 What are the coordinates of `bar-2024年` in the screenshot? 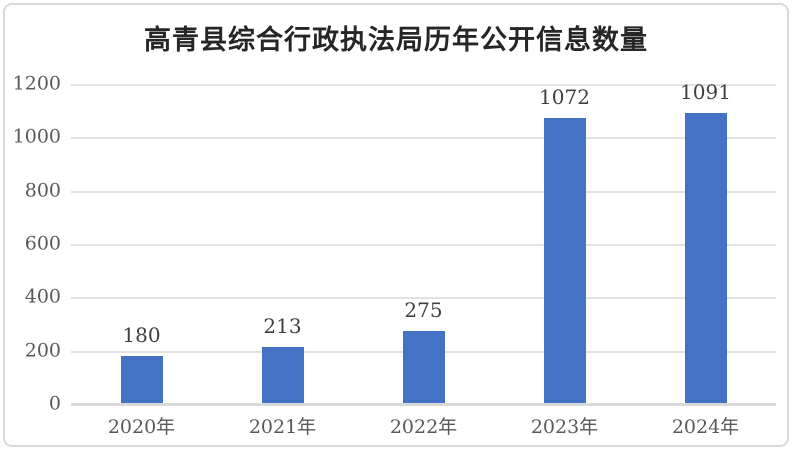 It's located at (705, 258).